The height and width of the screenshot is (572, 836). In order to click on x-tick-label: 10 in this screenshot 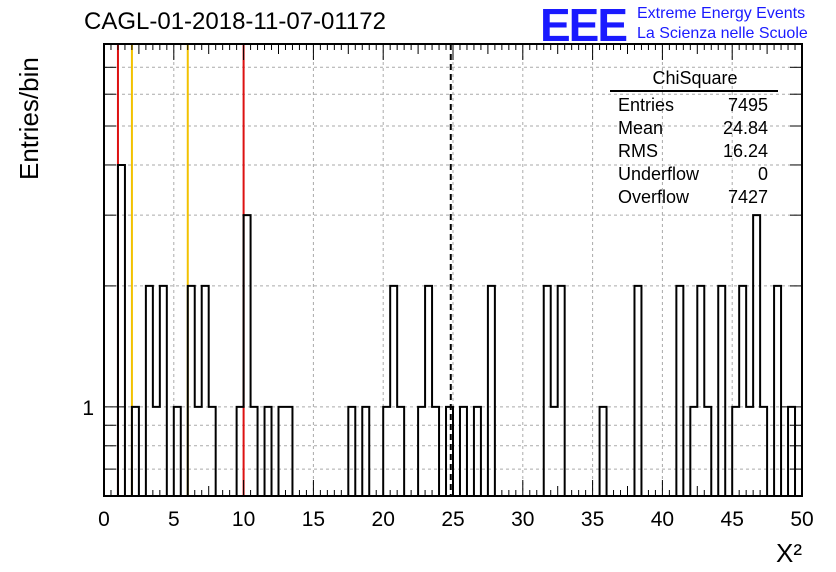, I will do `click(243, 519)`.